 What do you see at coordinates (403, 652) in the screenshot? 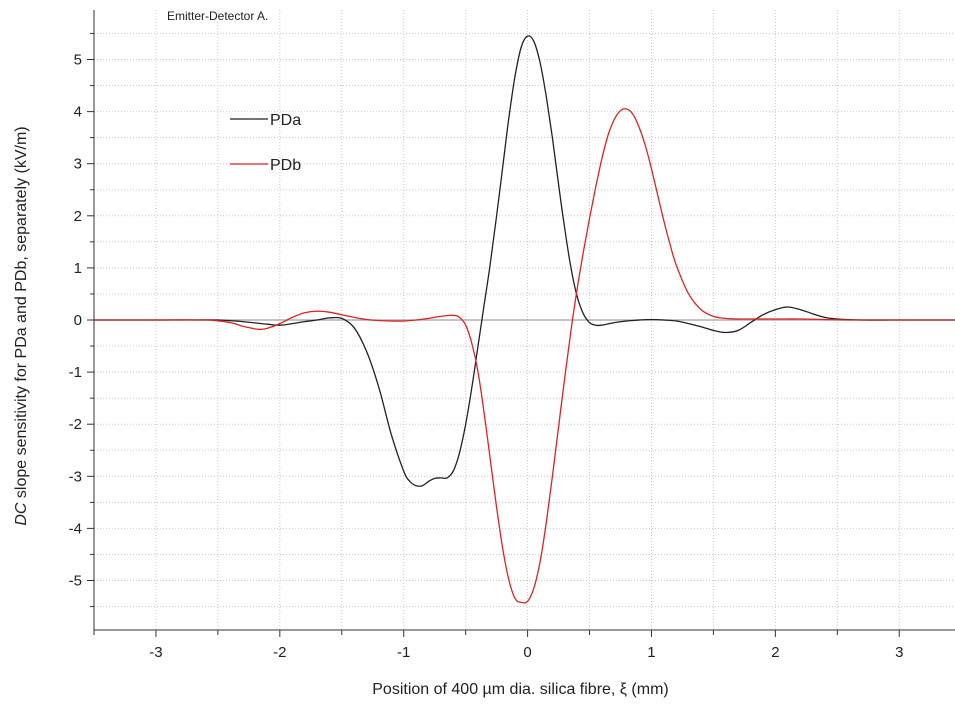
I see `x-tick-label: -1` at bounding box center [403, 652].